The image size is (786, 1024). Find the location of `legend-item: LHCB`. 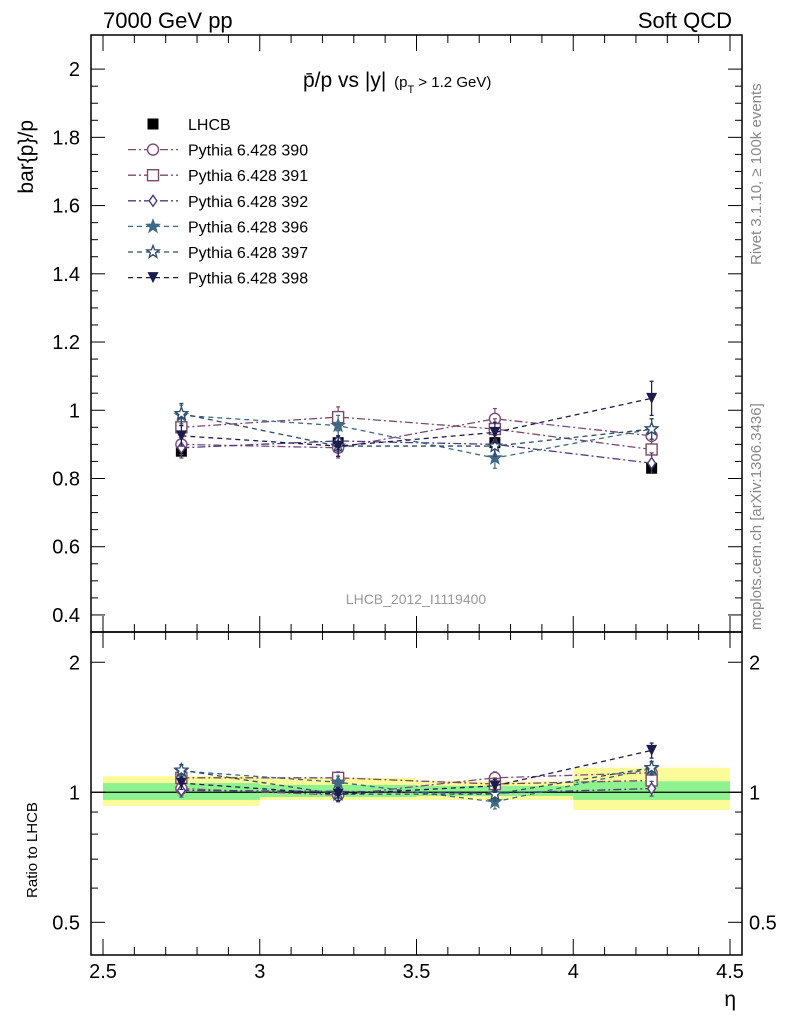

legend-item: LHCB is located at coordinates (189, 125).